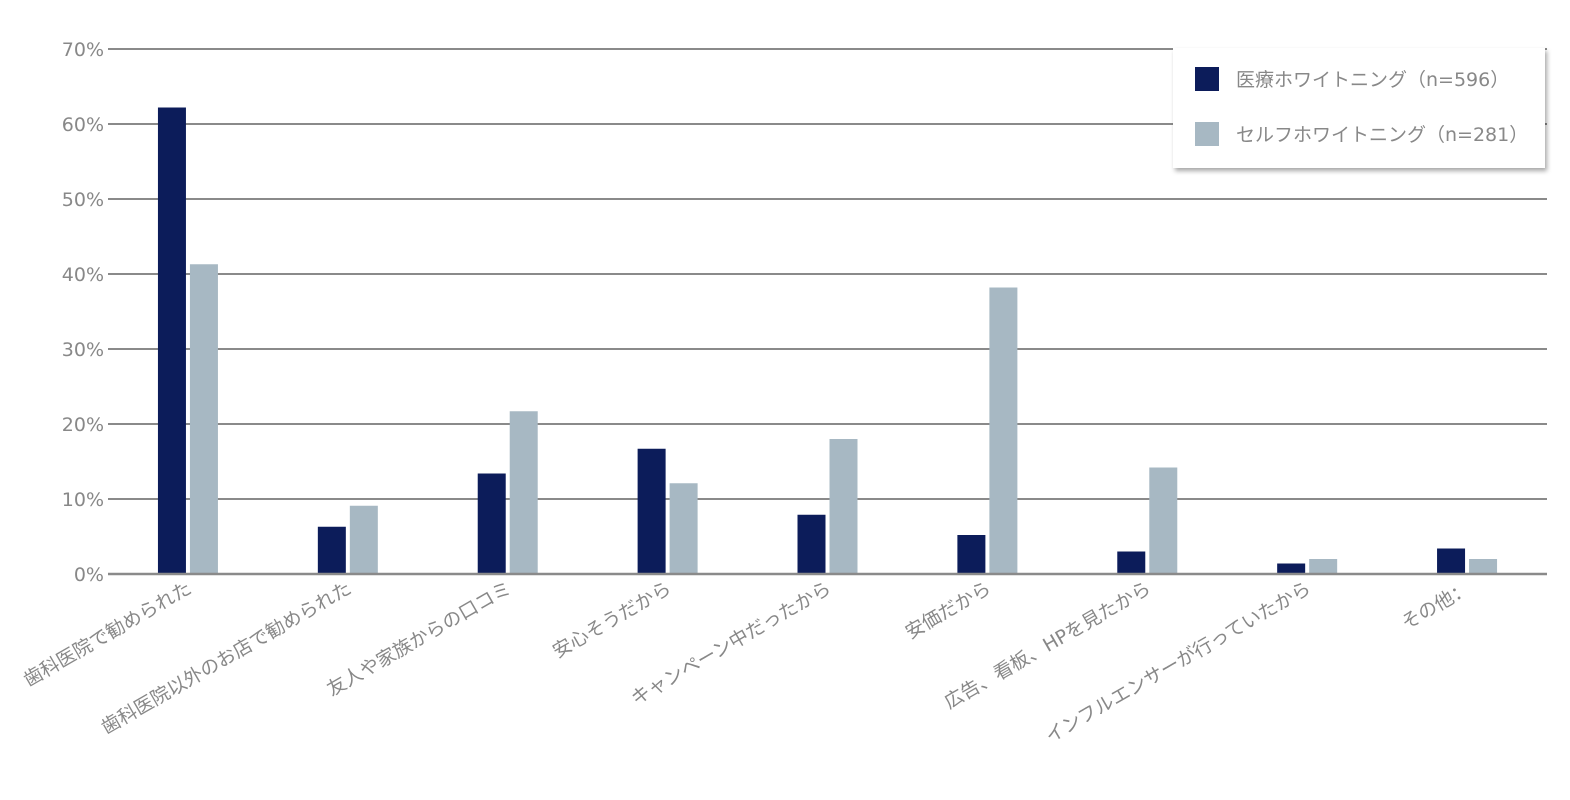 The height and width of the screenshot is (800, 1570). Describe the element at coordinates (89, 575) in the screenshot. I see `y-tick-label: 0%` at that location.